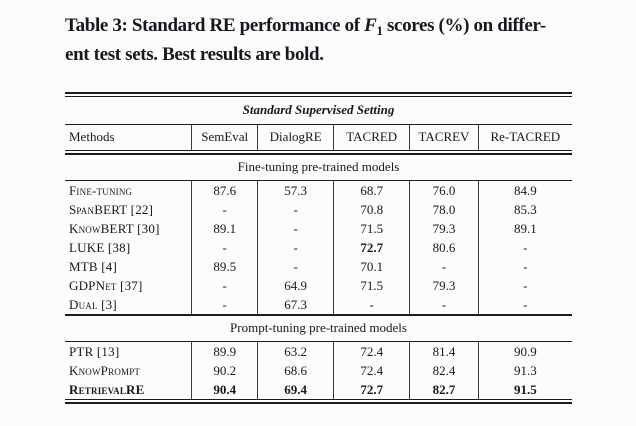 The image size is (636, 426). What do you see at coordinates (111, 209) in the screenshot?
I see `method-cell: SpanBERT [22]` at bounding box center [111, 209].